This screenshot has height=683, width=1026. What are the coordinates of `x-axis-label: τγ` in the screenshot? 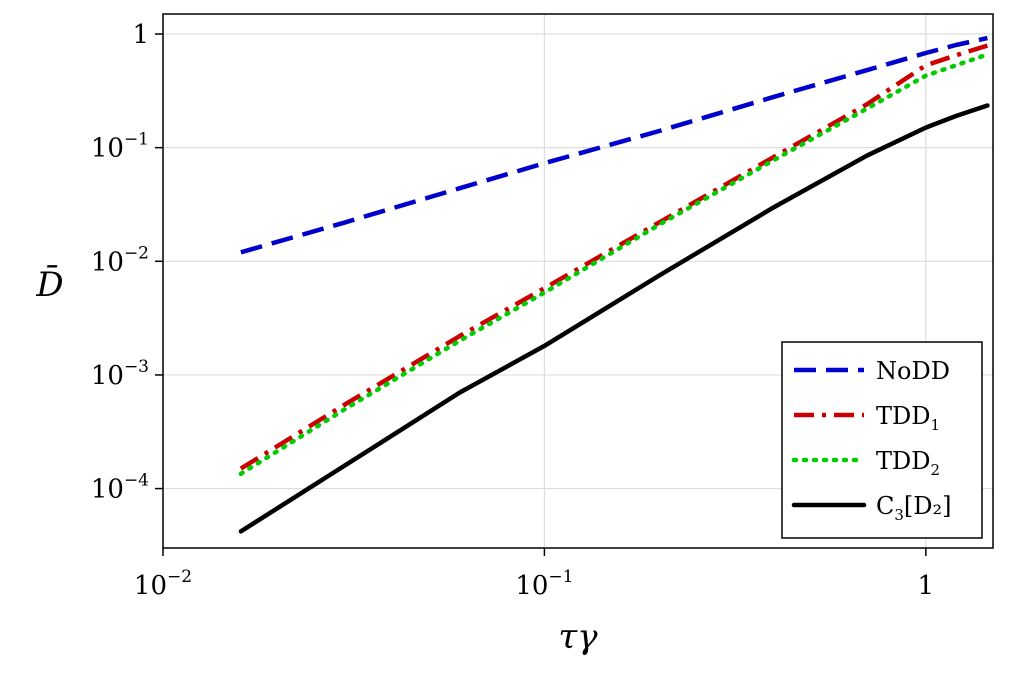 It's located at (578, 637).